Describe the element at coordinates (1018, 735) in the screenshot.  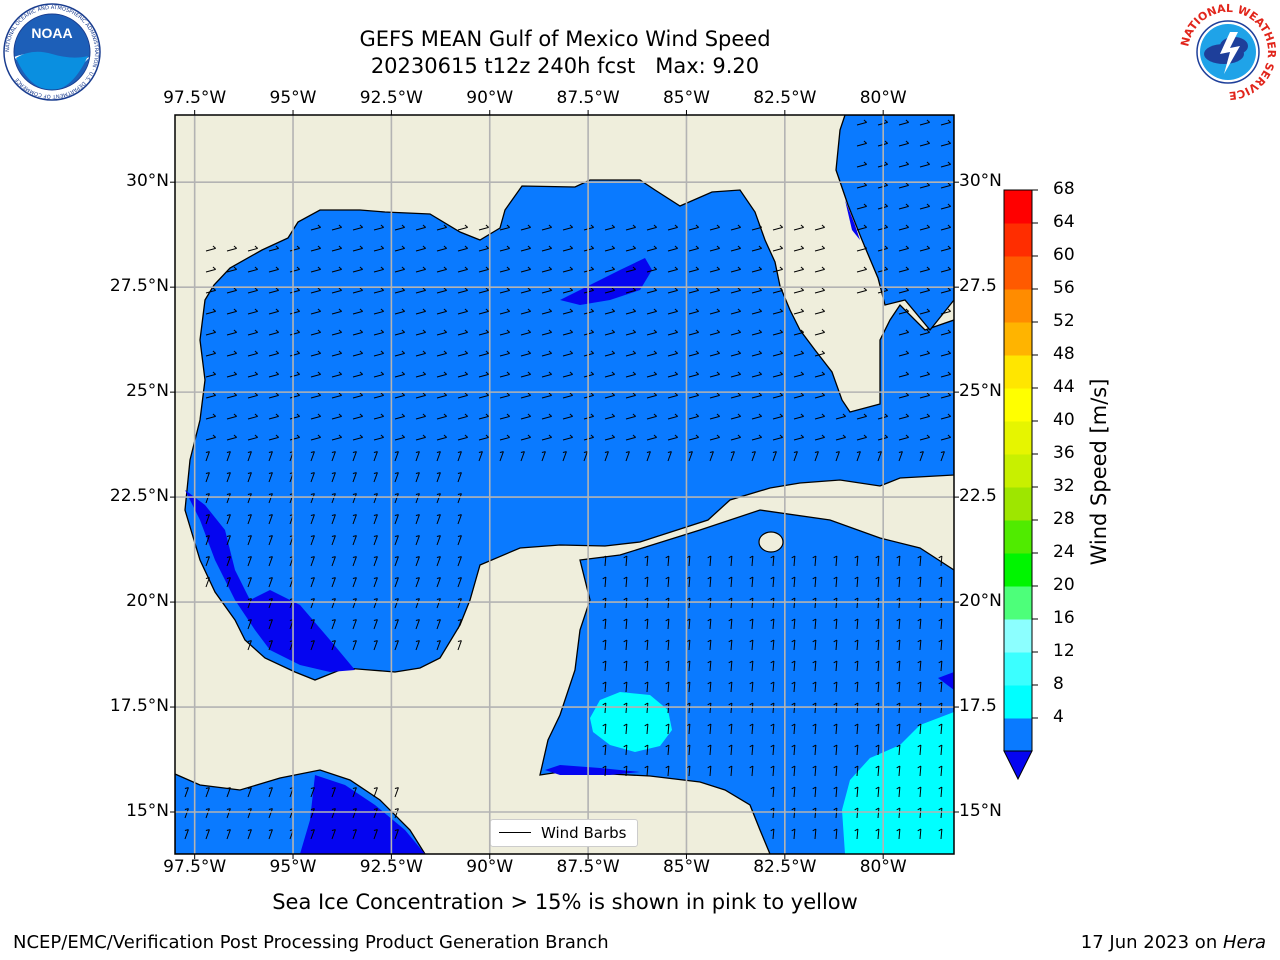
I see `colorbar-segment` at that location.